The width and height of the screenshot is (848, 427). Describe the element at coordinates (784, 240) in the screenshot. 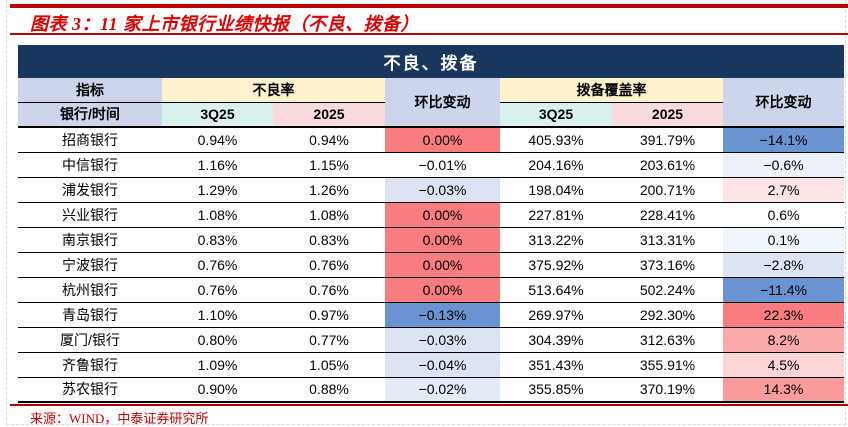

I see `cov-qoq-value: 0.1%` at that location.